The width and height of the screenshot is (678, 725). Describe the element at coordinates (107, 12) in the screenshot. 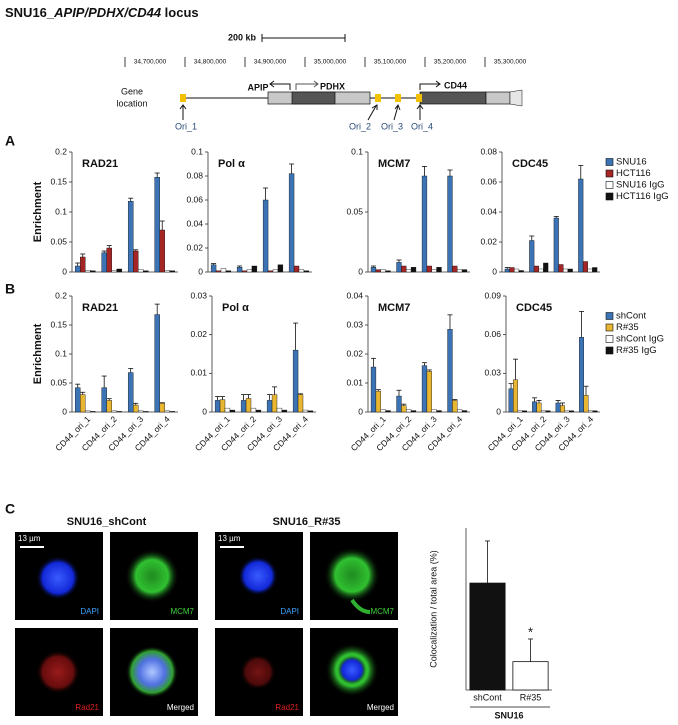

I see `title-part: APIP/PDHX/CD44` at that location.